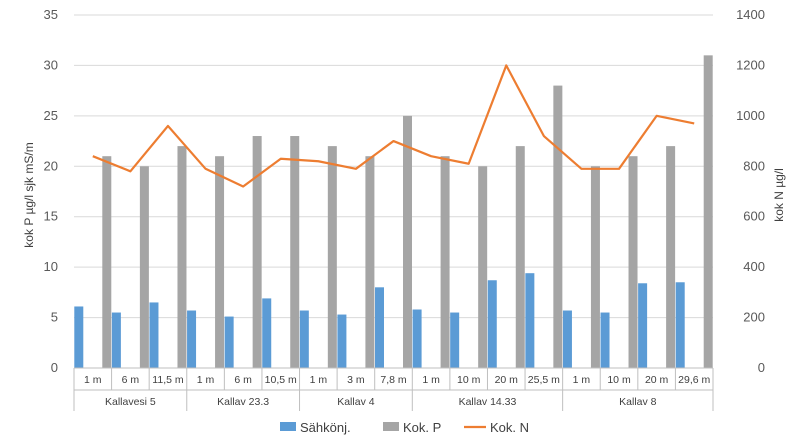  What do you see at coordinates (509, 427) in the screenshot?
I see `legend-label-2: Kok. N` at bounding box center [509, 427].